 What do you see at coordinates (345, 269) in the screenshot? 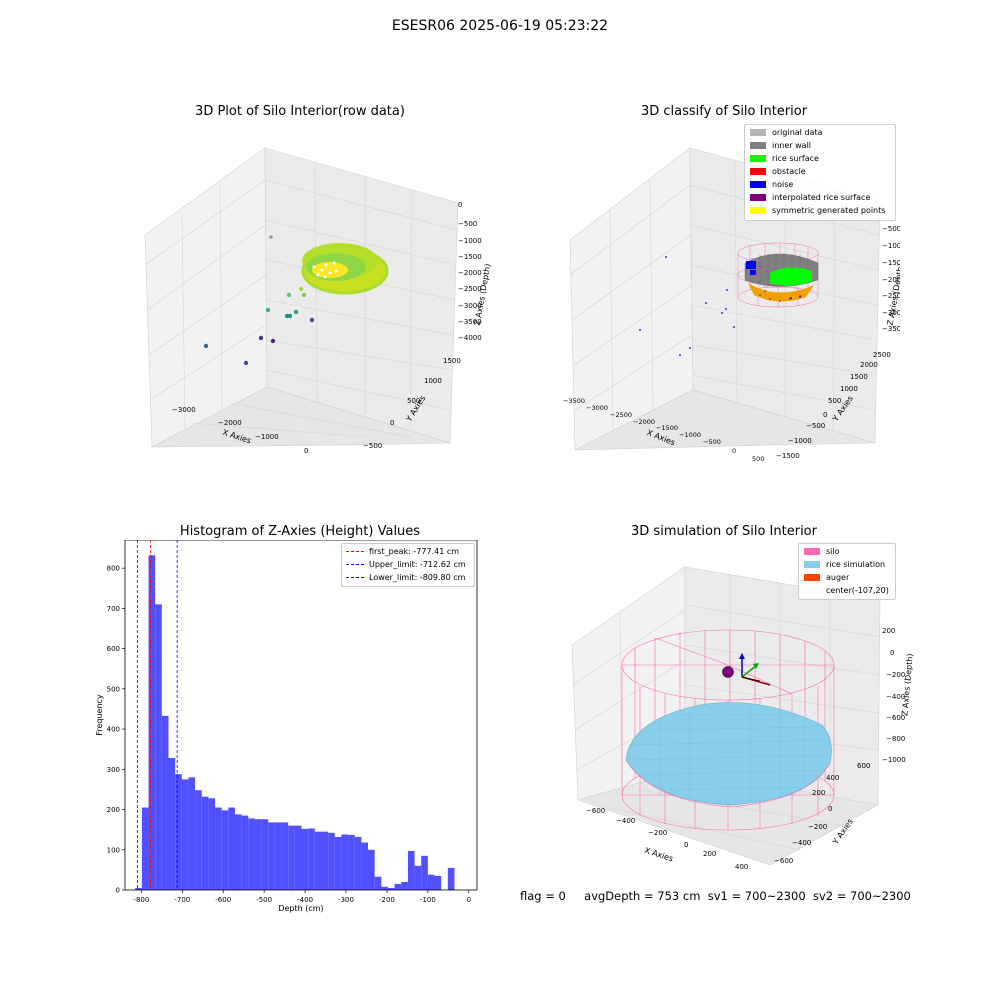
I see `raw-silo-ring` at bounding box center [345, 269].